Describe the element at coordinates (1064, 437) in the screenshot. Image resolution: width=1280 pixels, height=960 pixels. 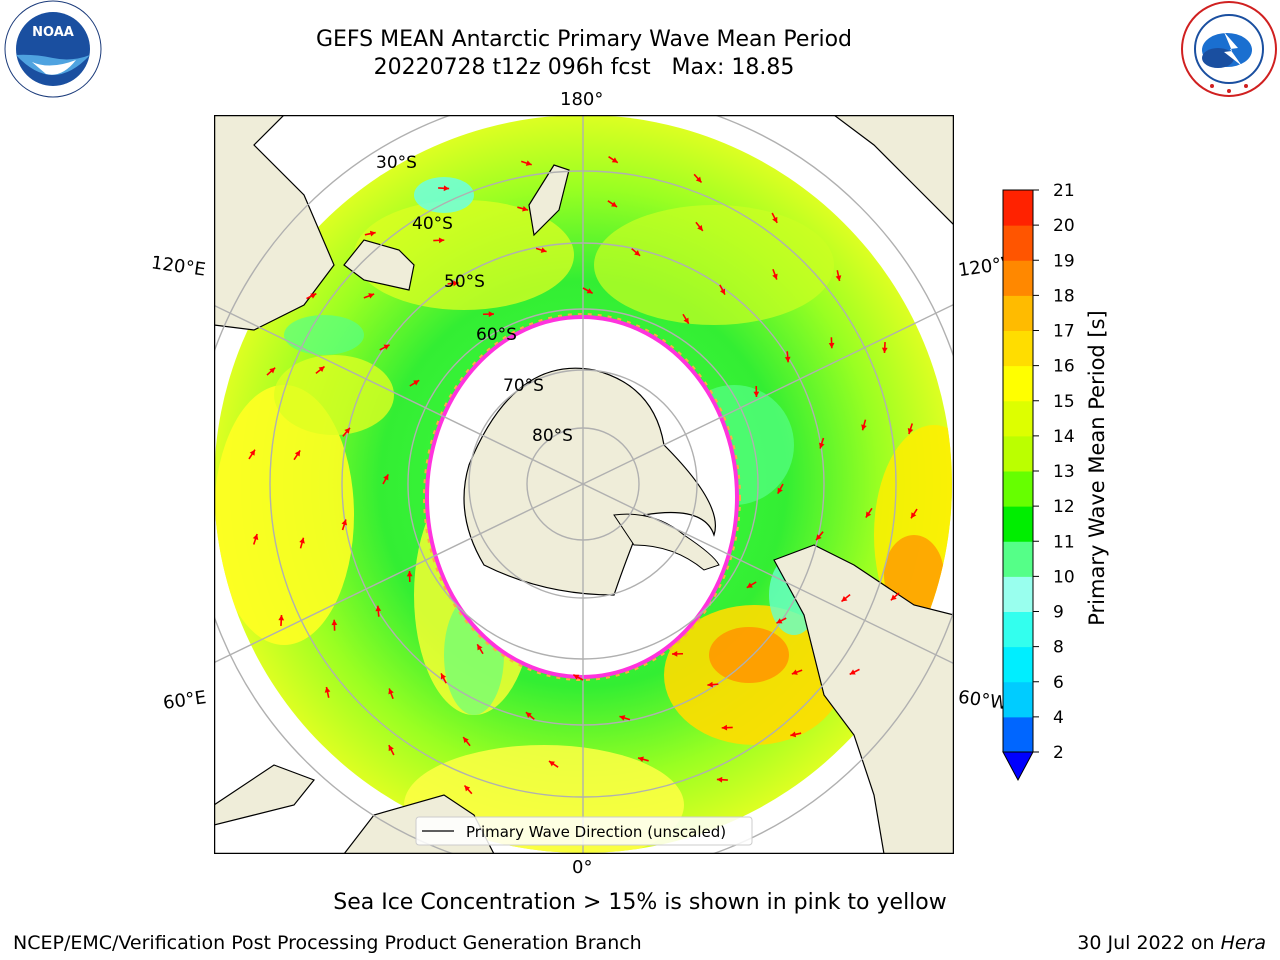
I see `colorbar-tick-label: 14` at that location.